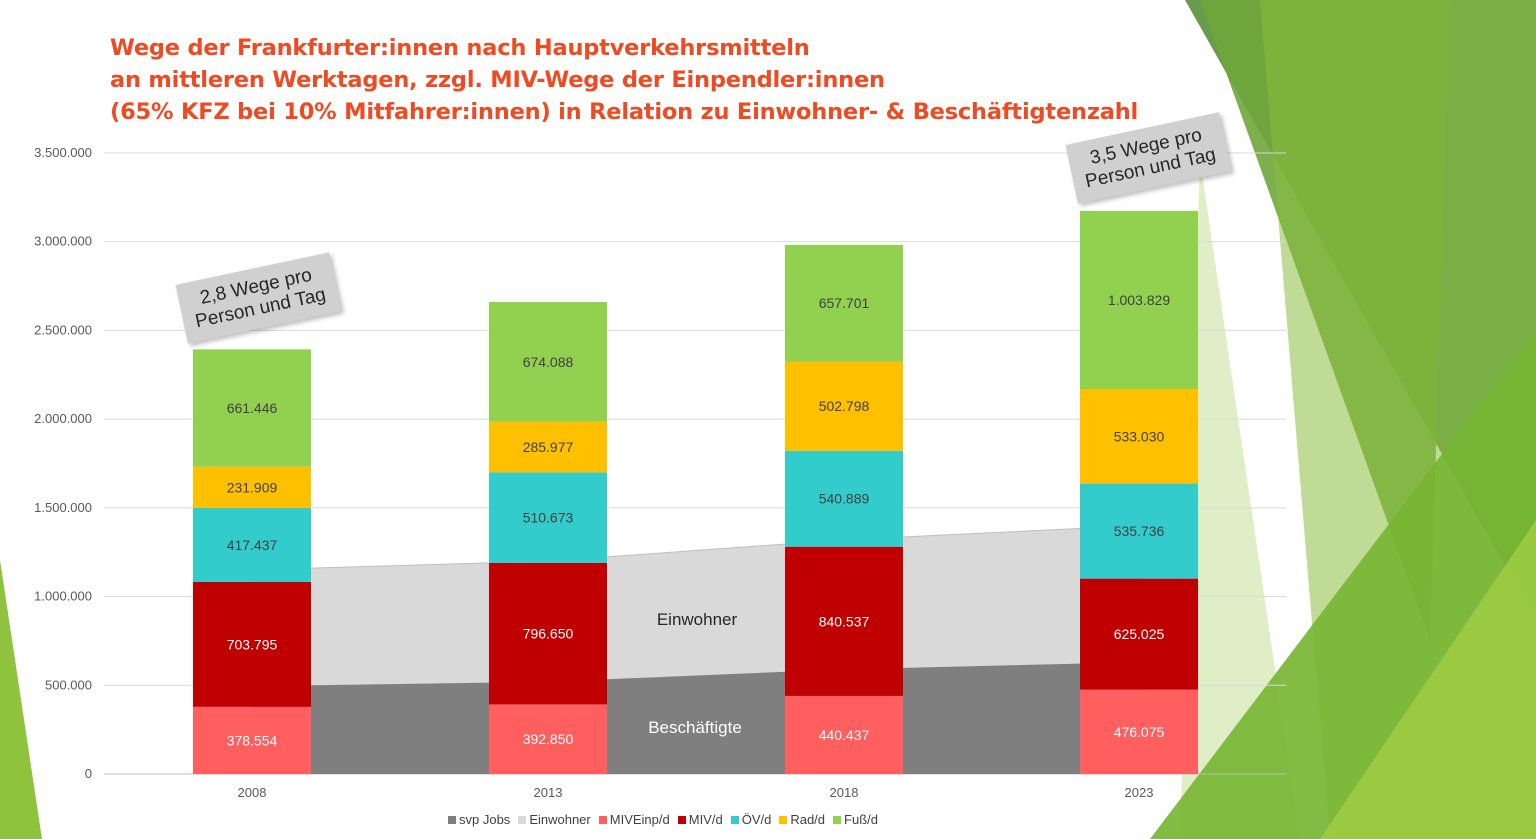 This screenshot has height=839, width=1536. Describe the element at coordinates (548, 792) in the screenshot. I see `x-tick-label-2013: 2013` at that location.